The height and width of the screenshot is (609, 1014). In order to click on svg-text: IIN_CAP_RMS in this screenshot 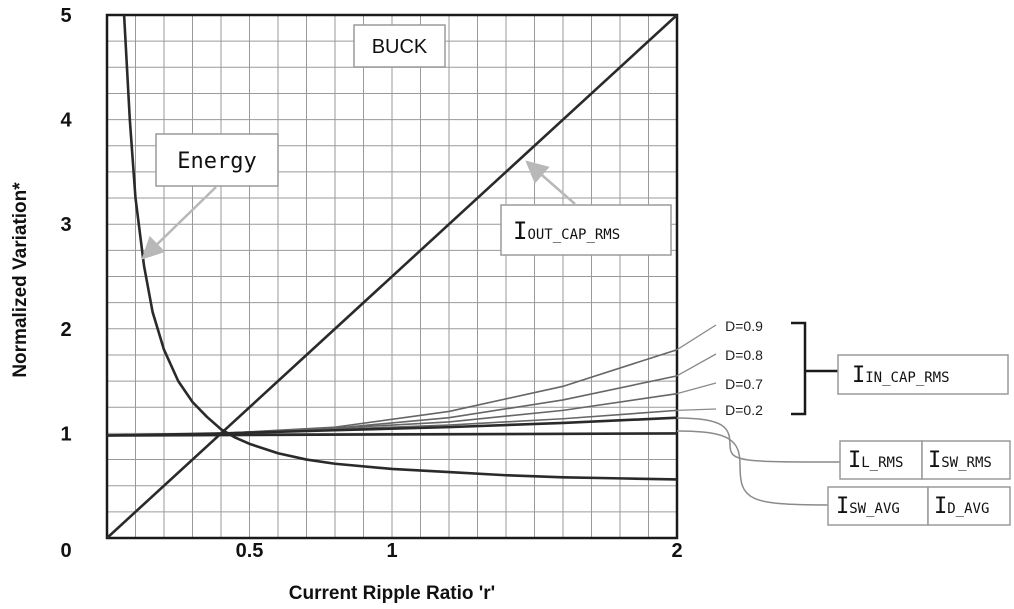, I will do `click(901, 375)`.